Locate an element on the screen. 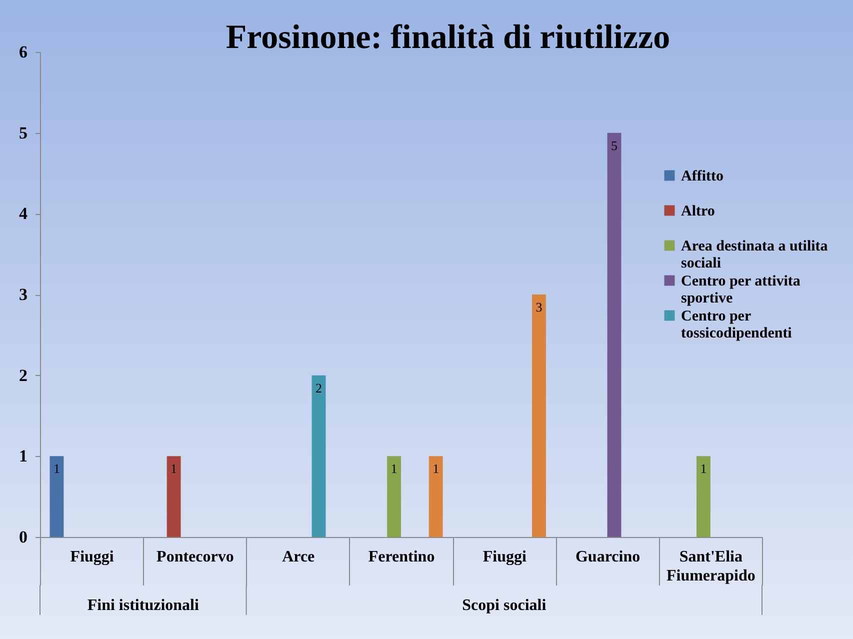  legend-label: Altro is located at coordinates (698, 212).